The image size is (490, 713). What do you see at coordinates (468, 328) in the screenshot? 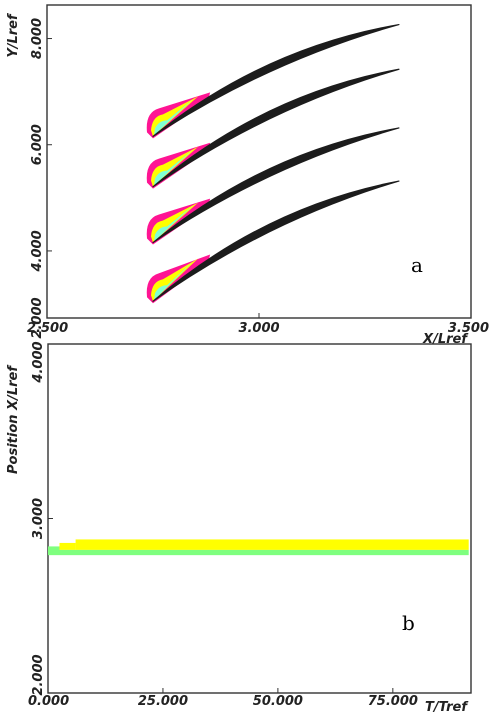
I see `panel-a-x-tick-label: 3.500` at bounding box center [468, 328].